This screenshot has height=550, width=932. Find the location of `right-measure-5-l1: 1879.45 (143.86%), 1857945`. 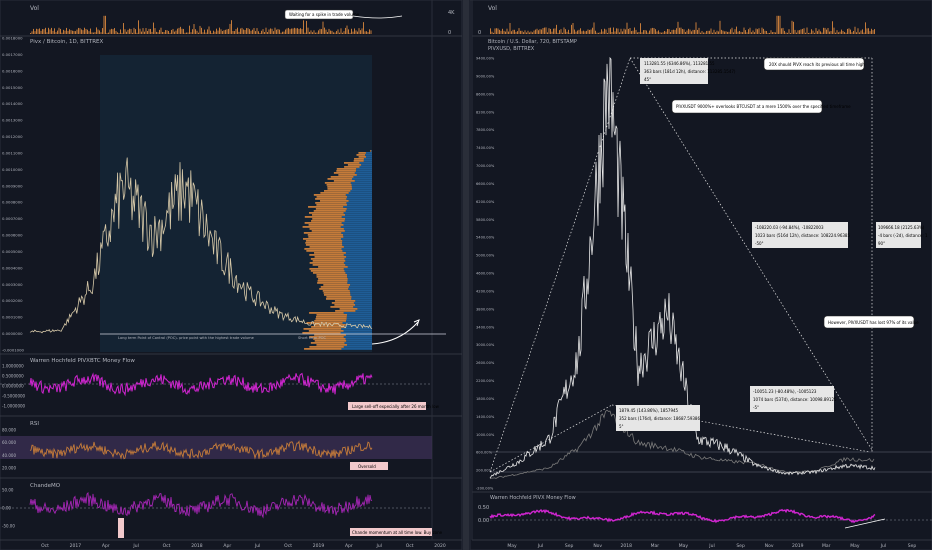

right-measure-5-l1: 1879.45 (143.86%), 1857945 is located at coordinates (649, 410).